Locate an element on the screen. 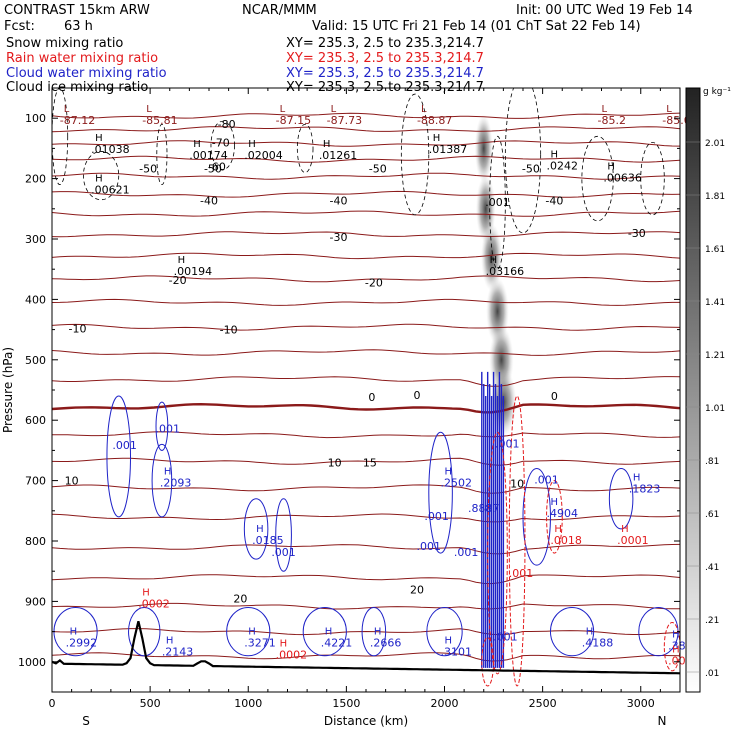 The image size is (740, 740). extremum-value: .3271 is located at coordinates (260, 643).